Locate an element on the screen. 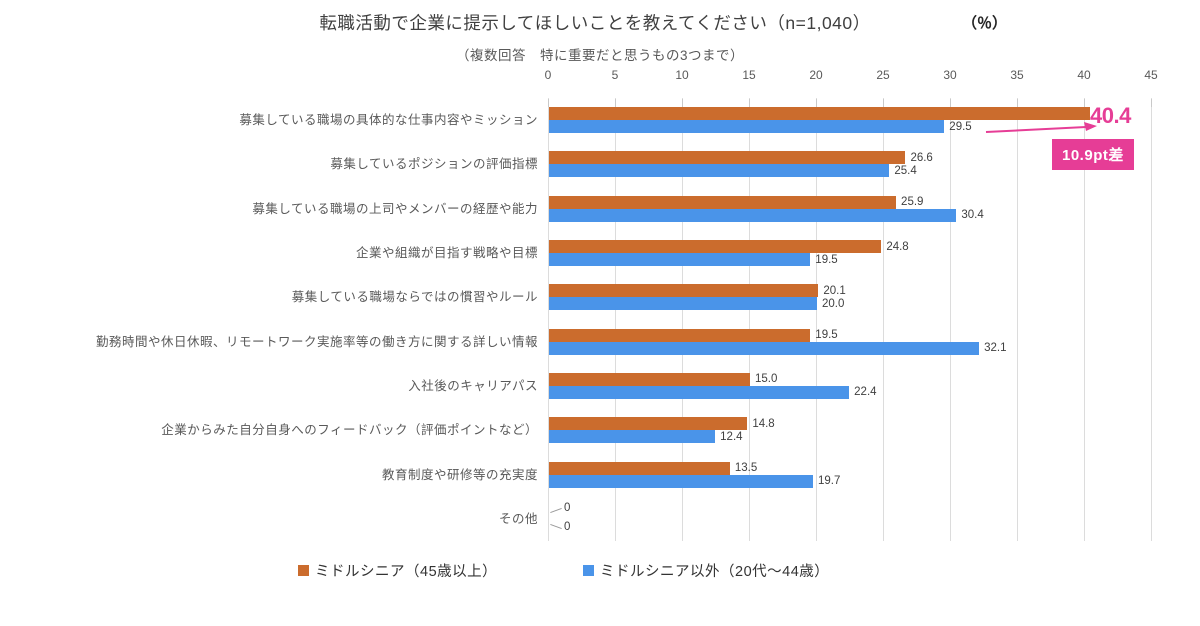 This screenshot has width=1200, height=626. x-axis-tick-label: 25 is located at coordinates (883, 75).